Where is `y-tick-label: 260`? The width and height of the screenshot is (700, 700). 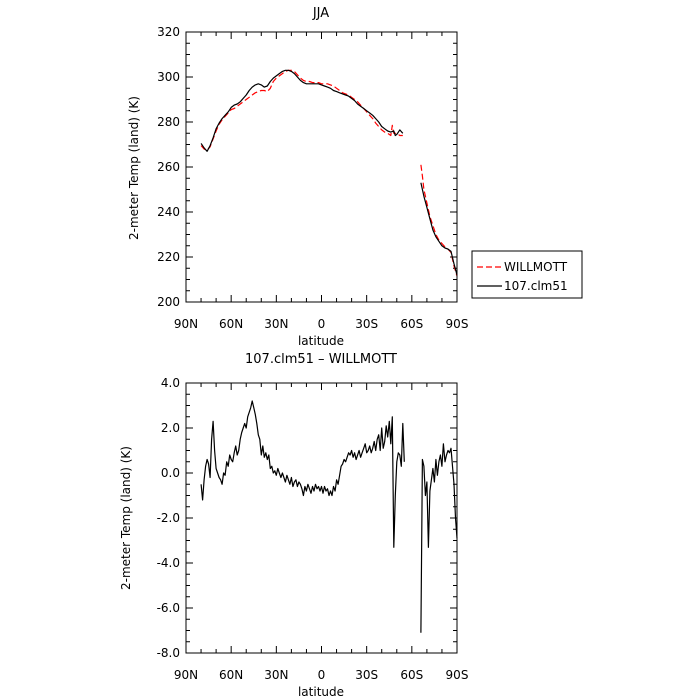
y-tick-label: 260 is located at coordinates (168, 167).